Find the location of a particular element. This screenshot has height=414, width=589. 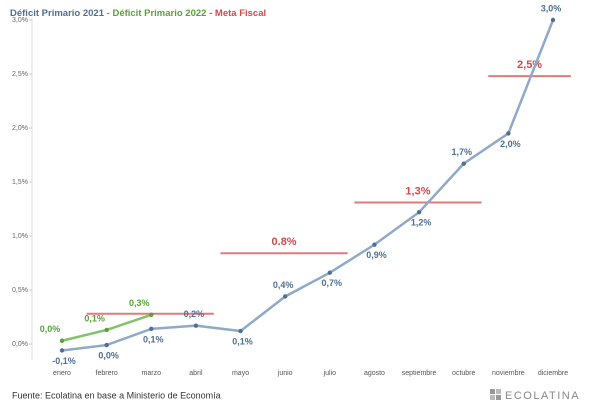

x-tick-label: marzo is located at coordinates (152, 373).